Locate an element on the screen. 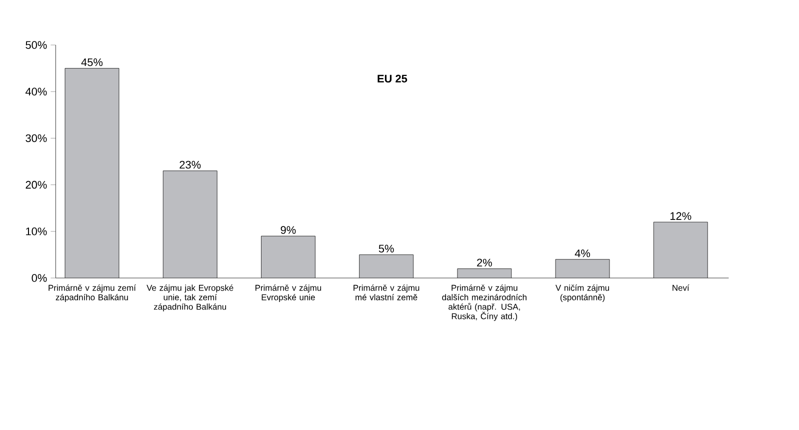 The width and height of the screenshot is (799, 430). data-label: 2% is located at coordinates (484, 262).